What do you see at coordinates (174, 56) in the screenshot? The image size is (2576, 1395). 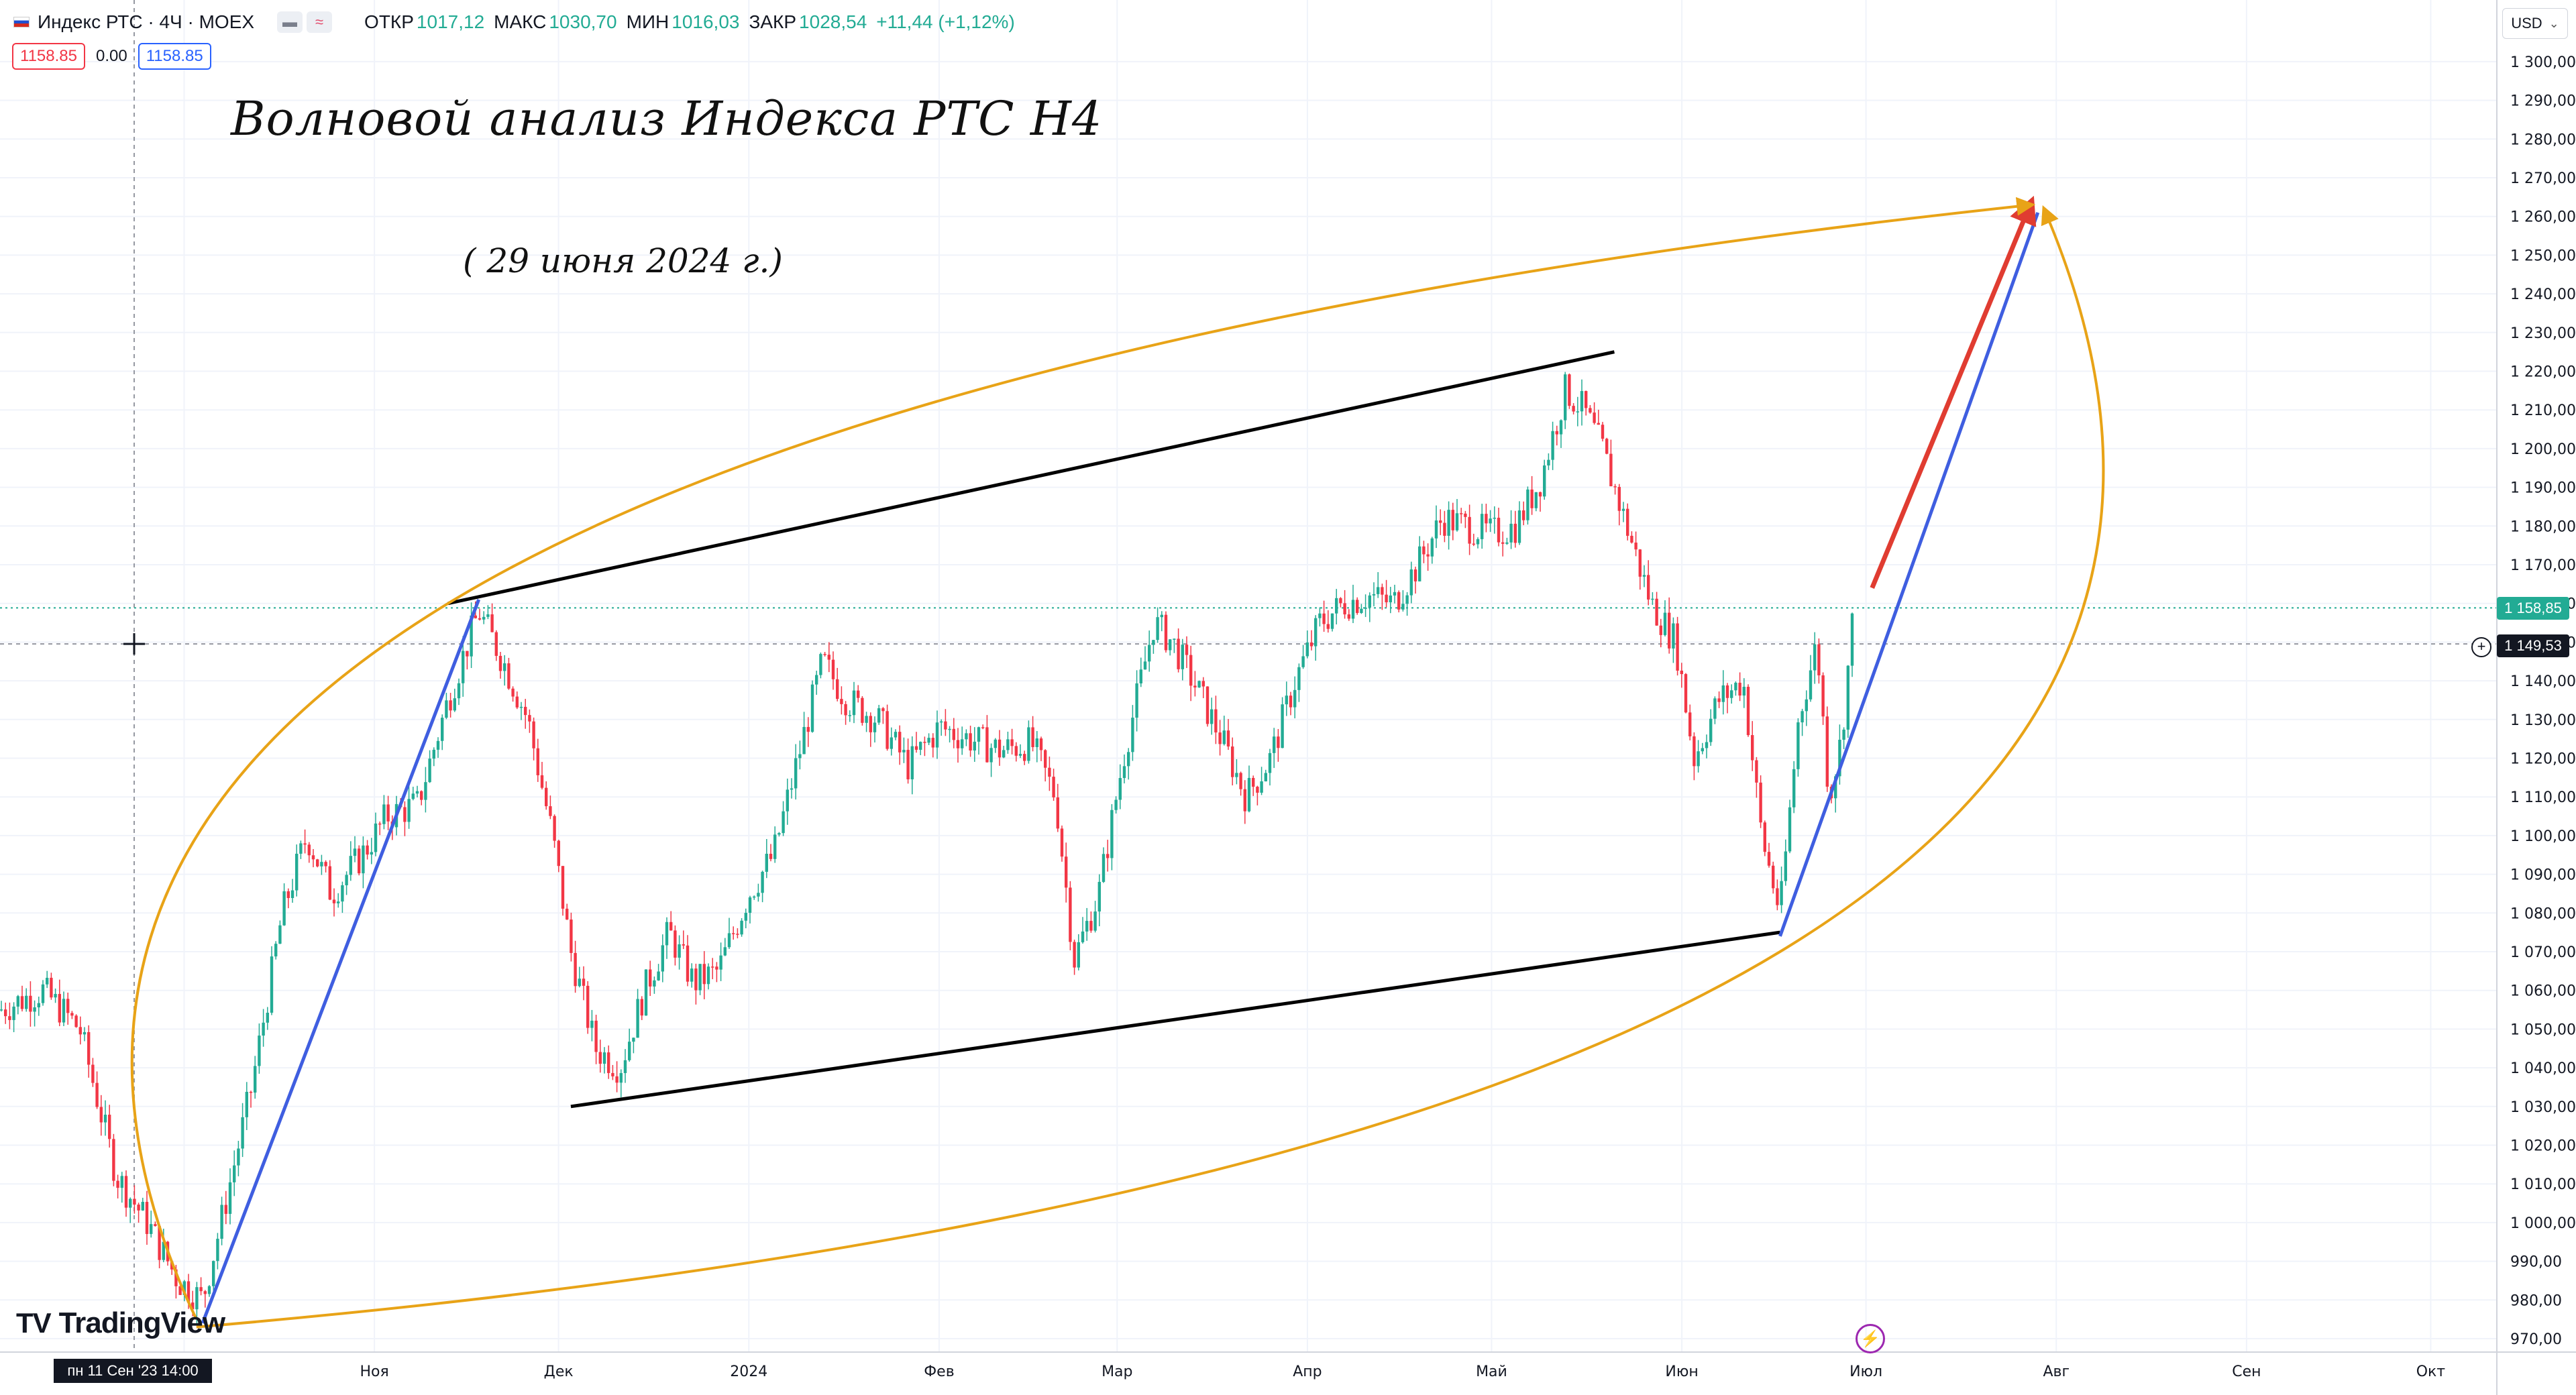 I see `buy-button: 1158.85` at bounding box center [174, 56].